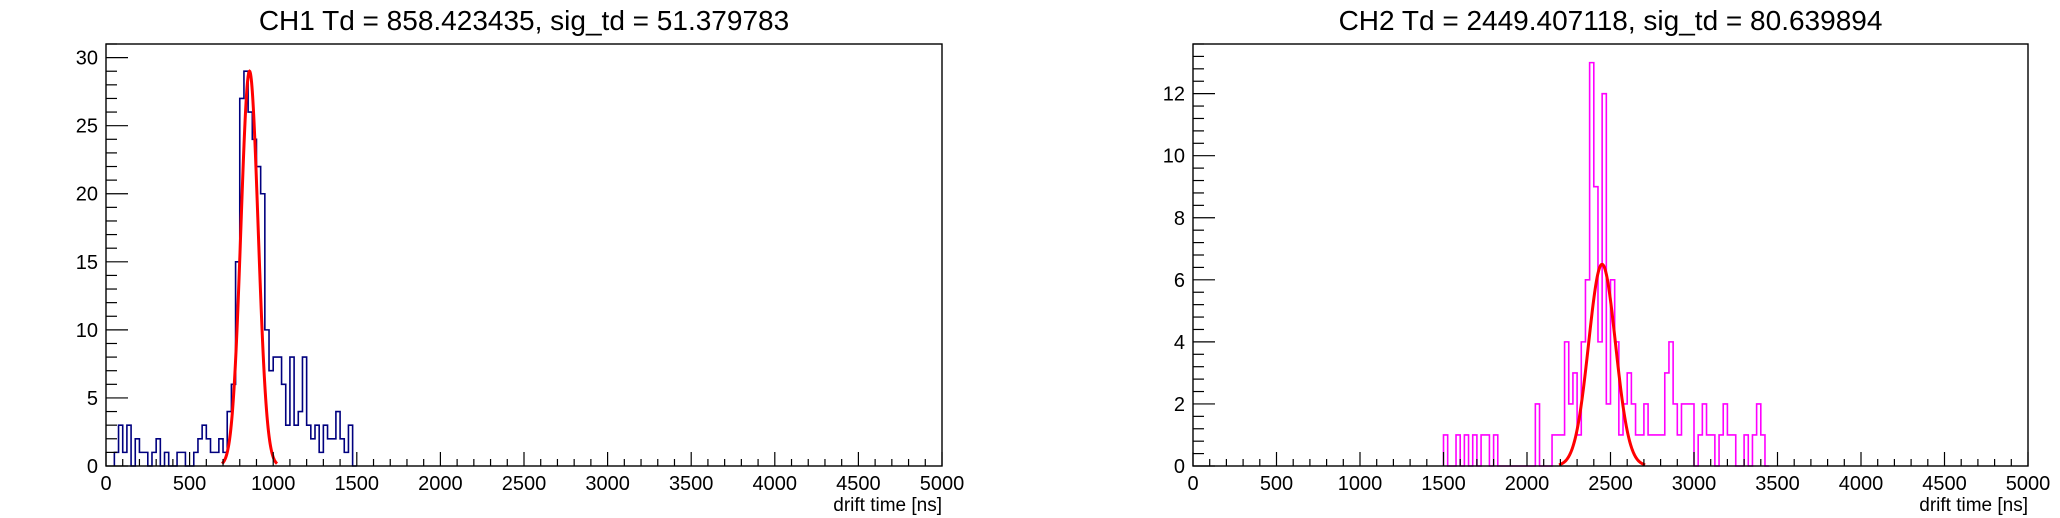  I want to click on y-tick-label: 4, so click(1179, 343).